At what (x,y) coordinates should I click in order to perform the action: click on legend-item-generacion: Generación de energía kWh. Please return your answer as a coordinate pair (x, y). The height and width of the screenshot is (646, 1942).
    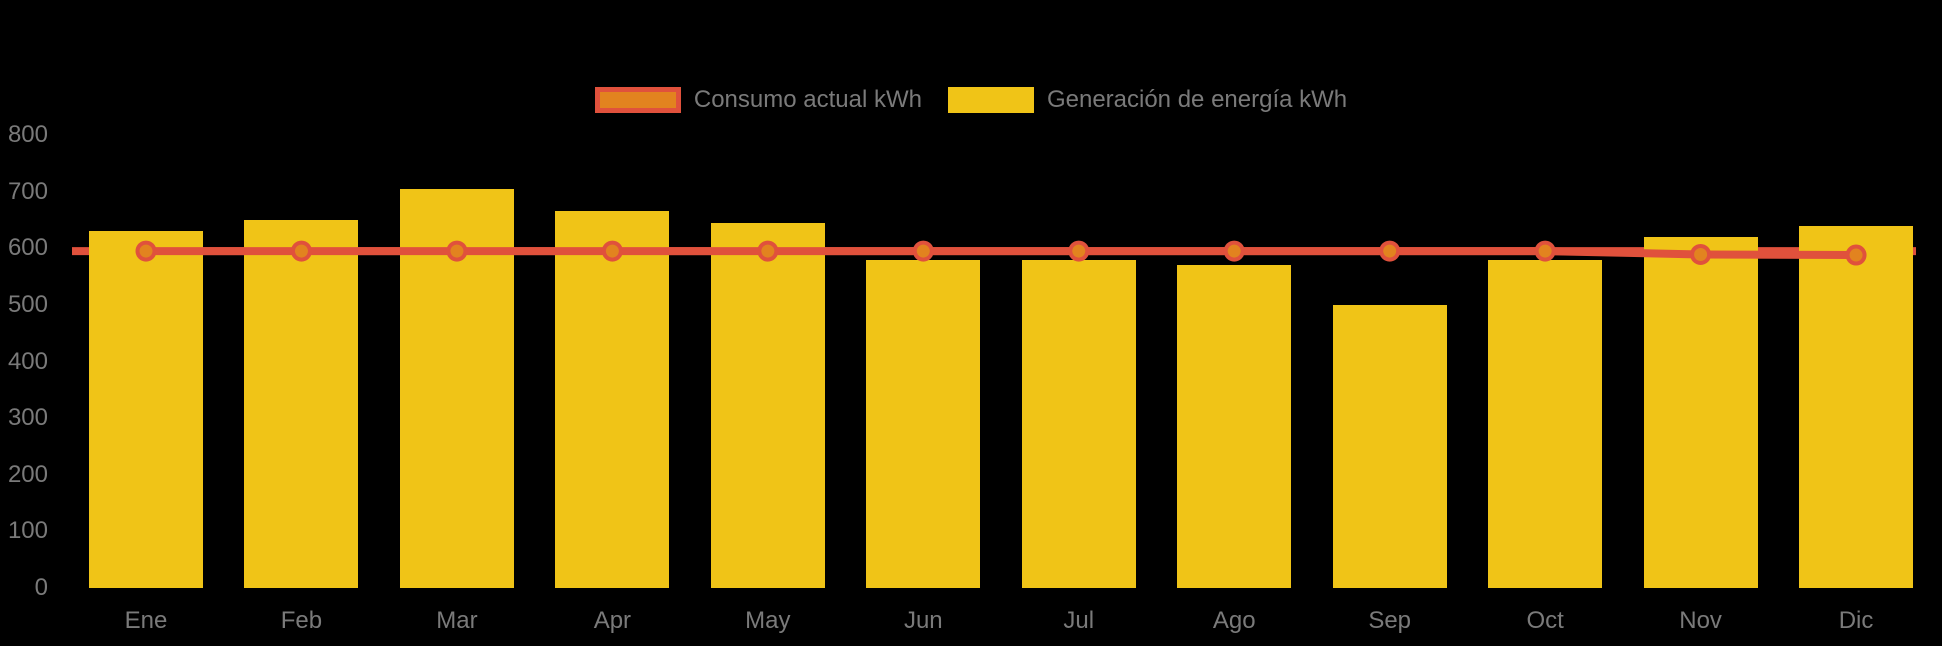
    Looking at the image, I should click on (1147, 99).